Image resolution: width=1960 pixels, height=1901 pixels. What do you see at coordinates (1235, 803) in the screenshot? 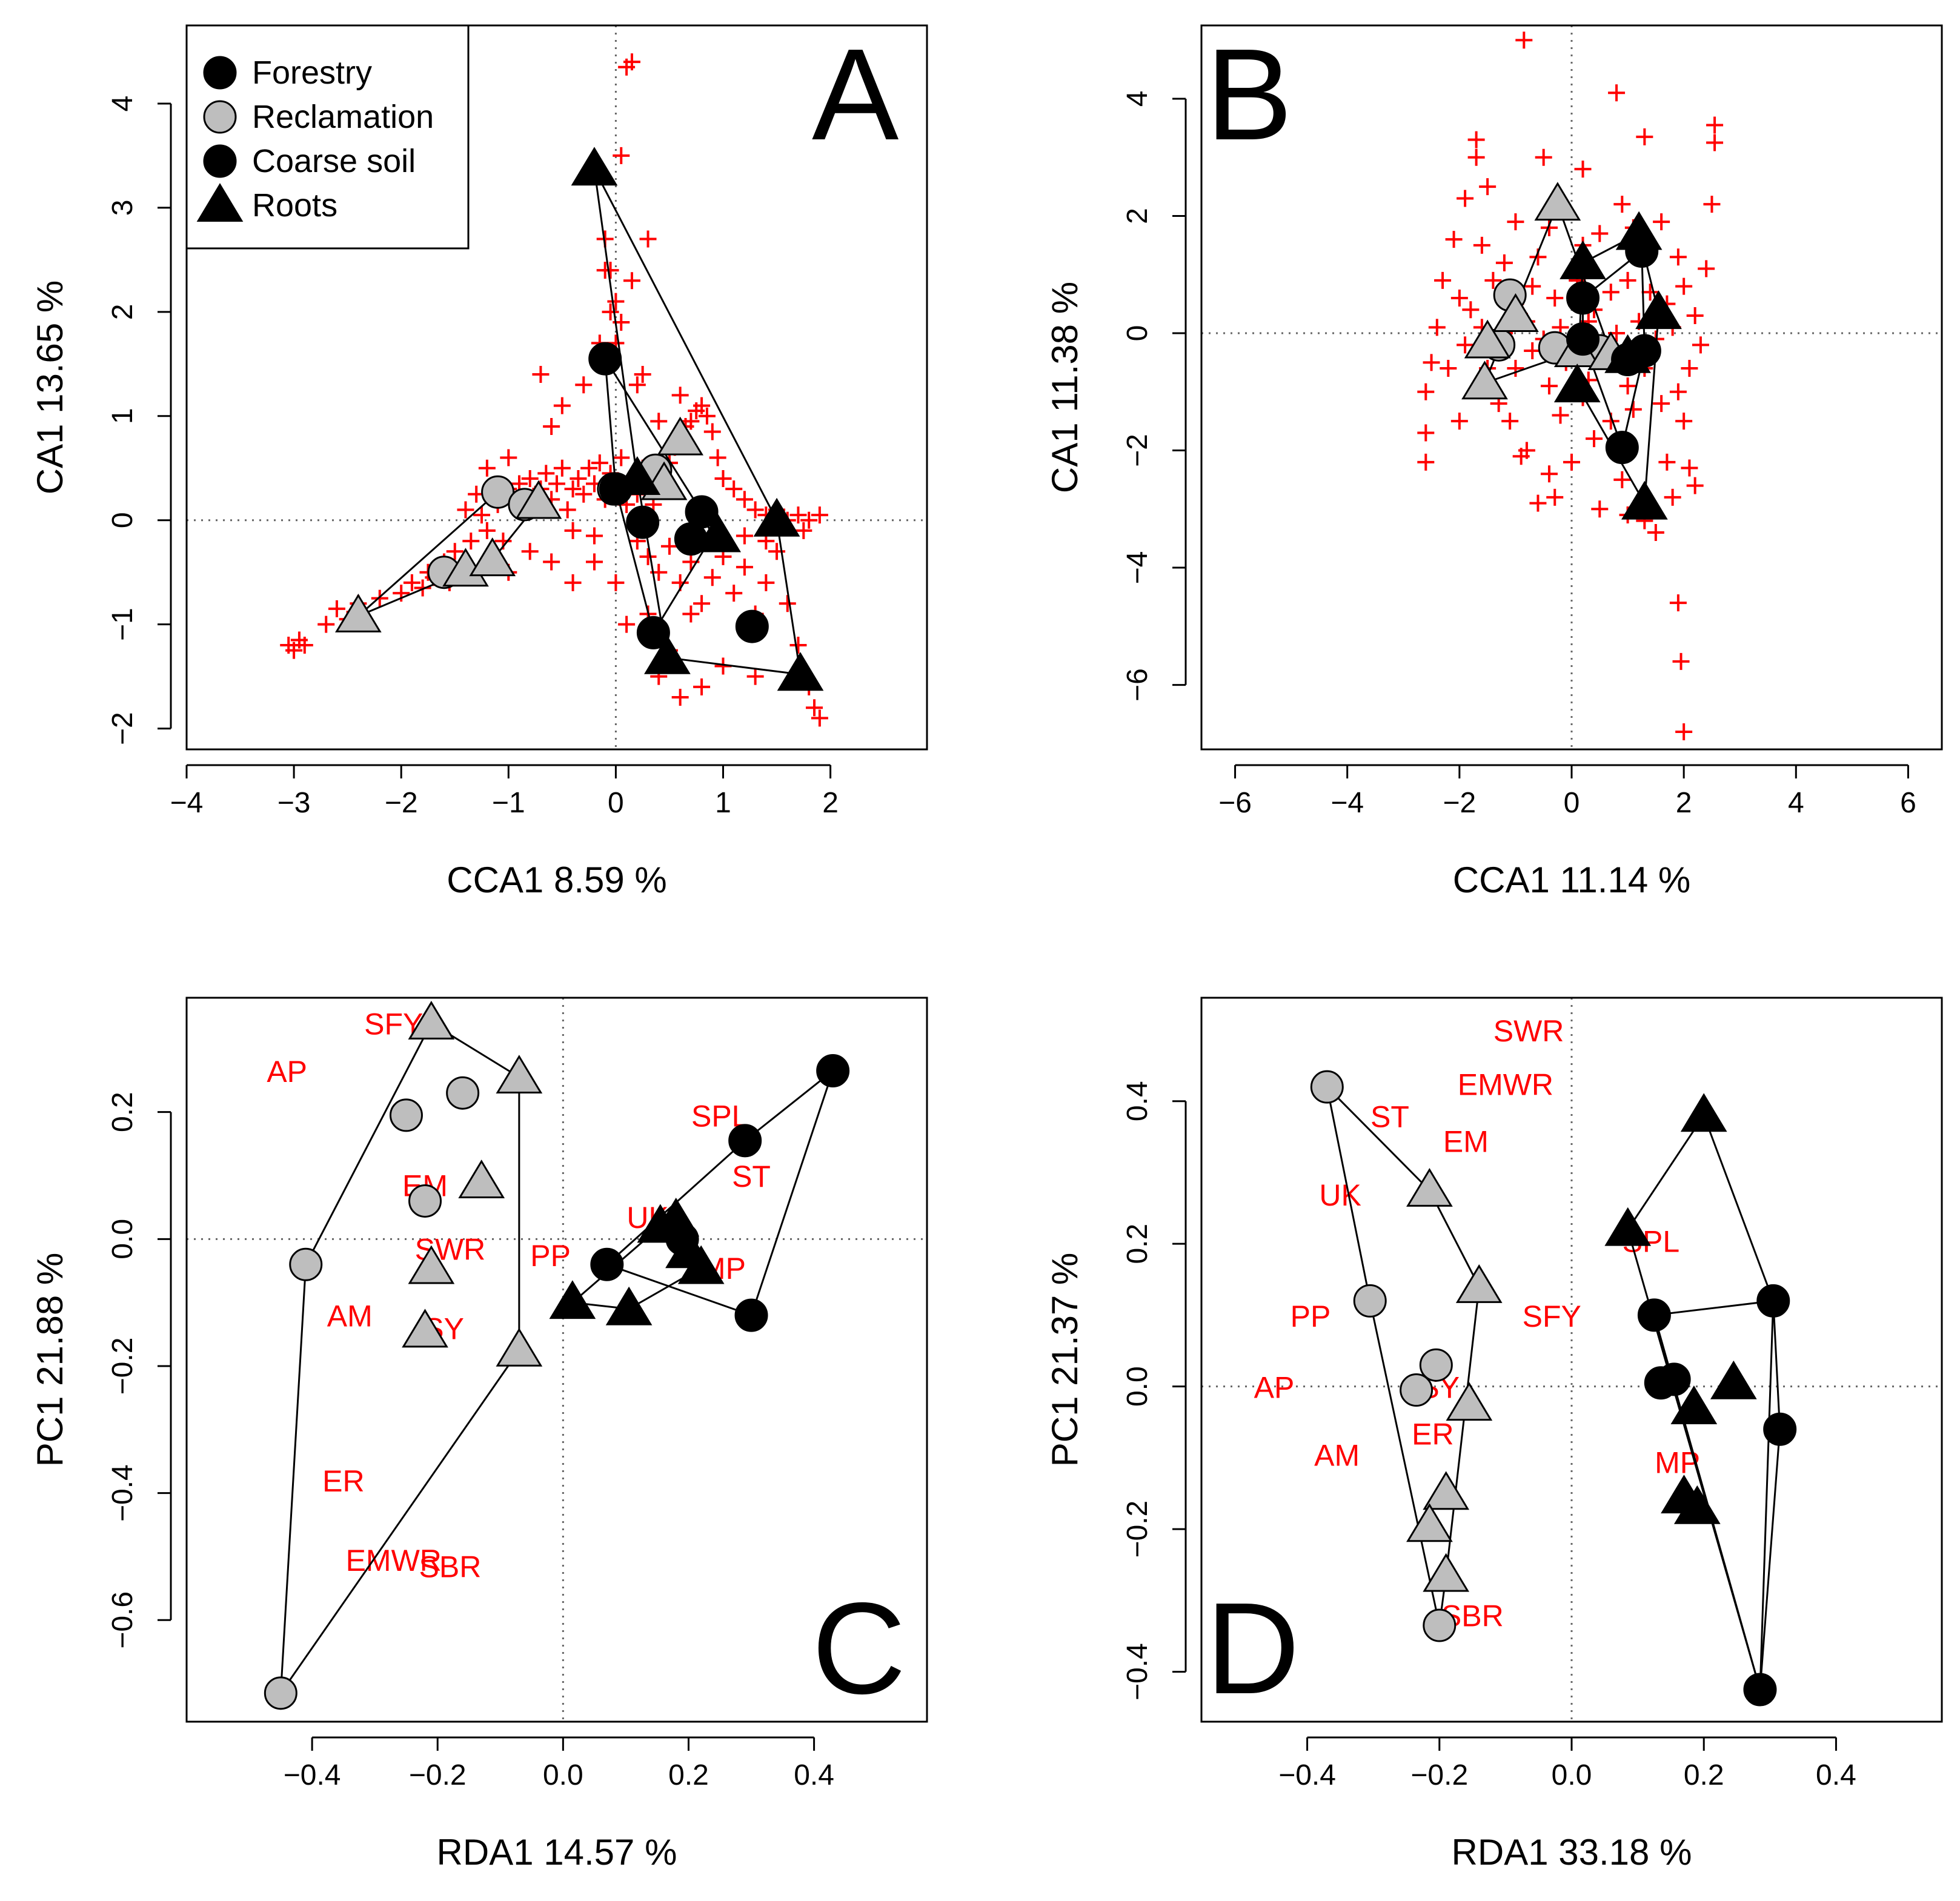
I see `x-tick-label: −6` at bounding box center [1235, 803].